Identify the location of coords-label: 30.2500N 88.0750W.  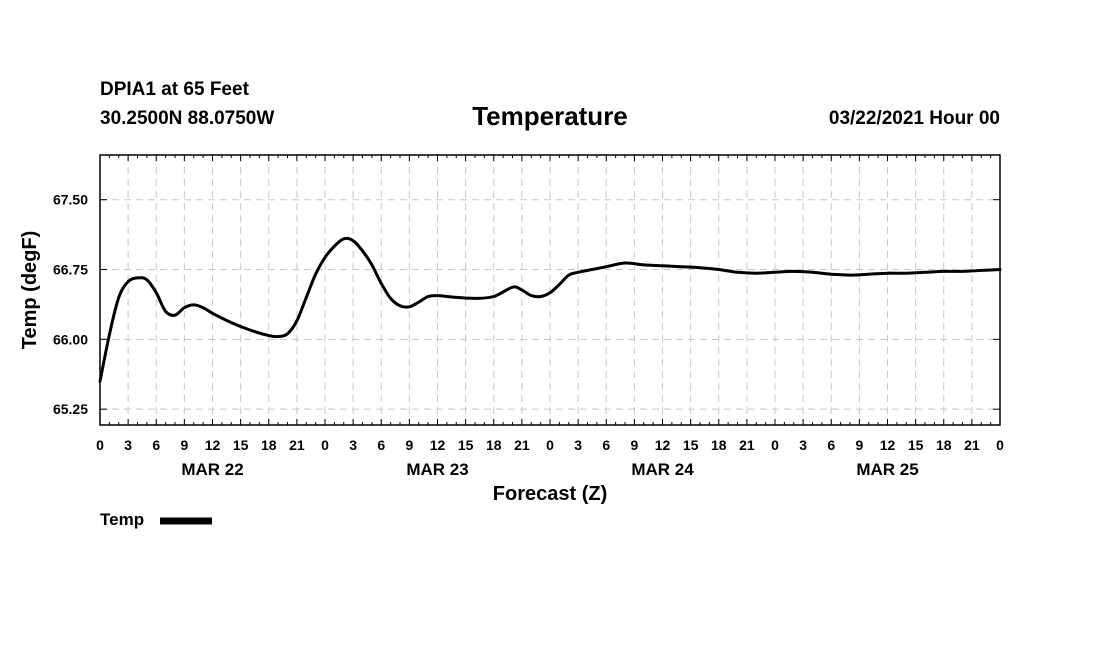
(187, 118).